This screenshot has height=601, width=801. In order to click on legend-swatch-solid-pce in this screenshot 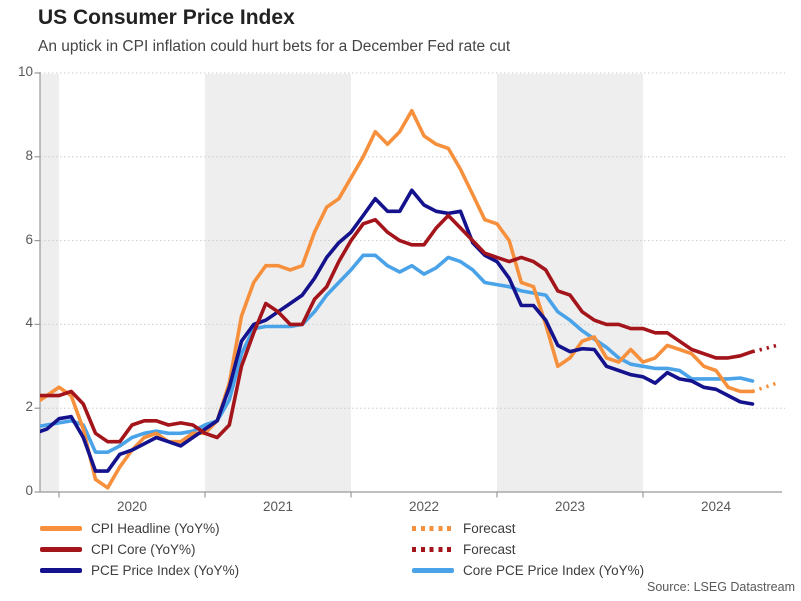, I will do `click(61, 570)`.